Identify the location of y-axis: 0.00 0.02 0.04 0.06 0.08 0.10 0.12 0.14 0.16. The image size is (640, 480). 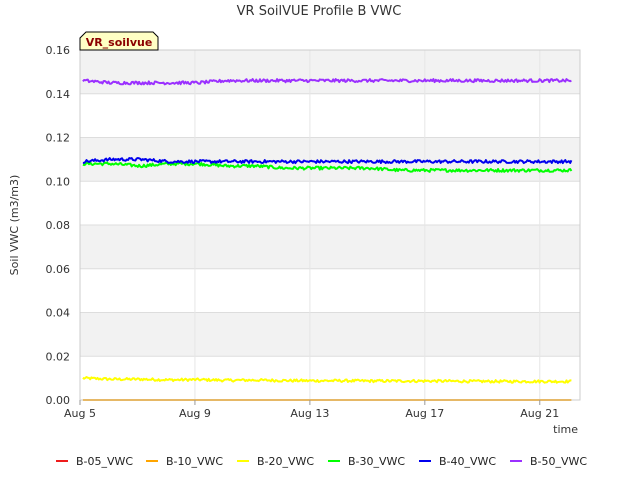
(58, 225).